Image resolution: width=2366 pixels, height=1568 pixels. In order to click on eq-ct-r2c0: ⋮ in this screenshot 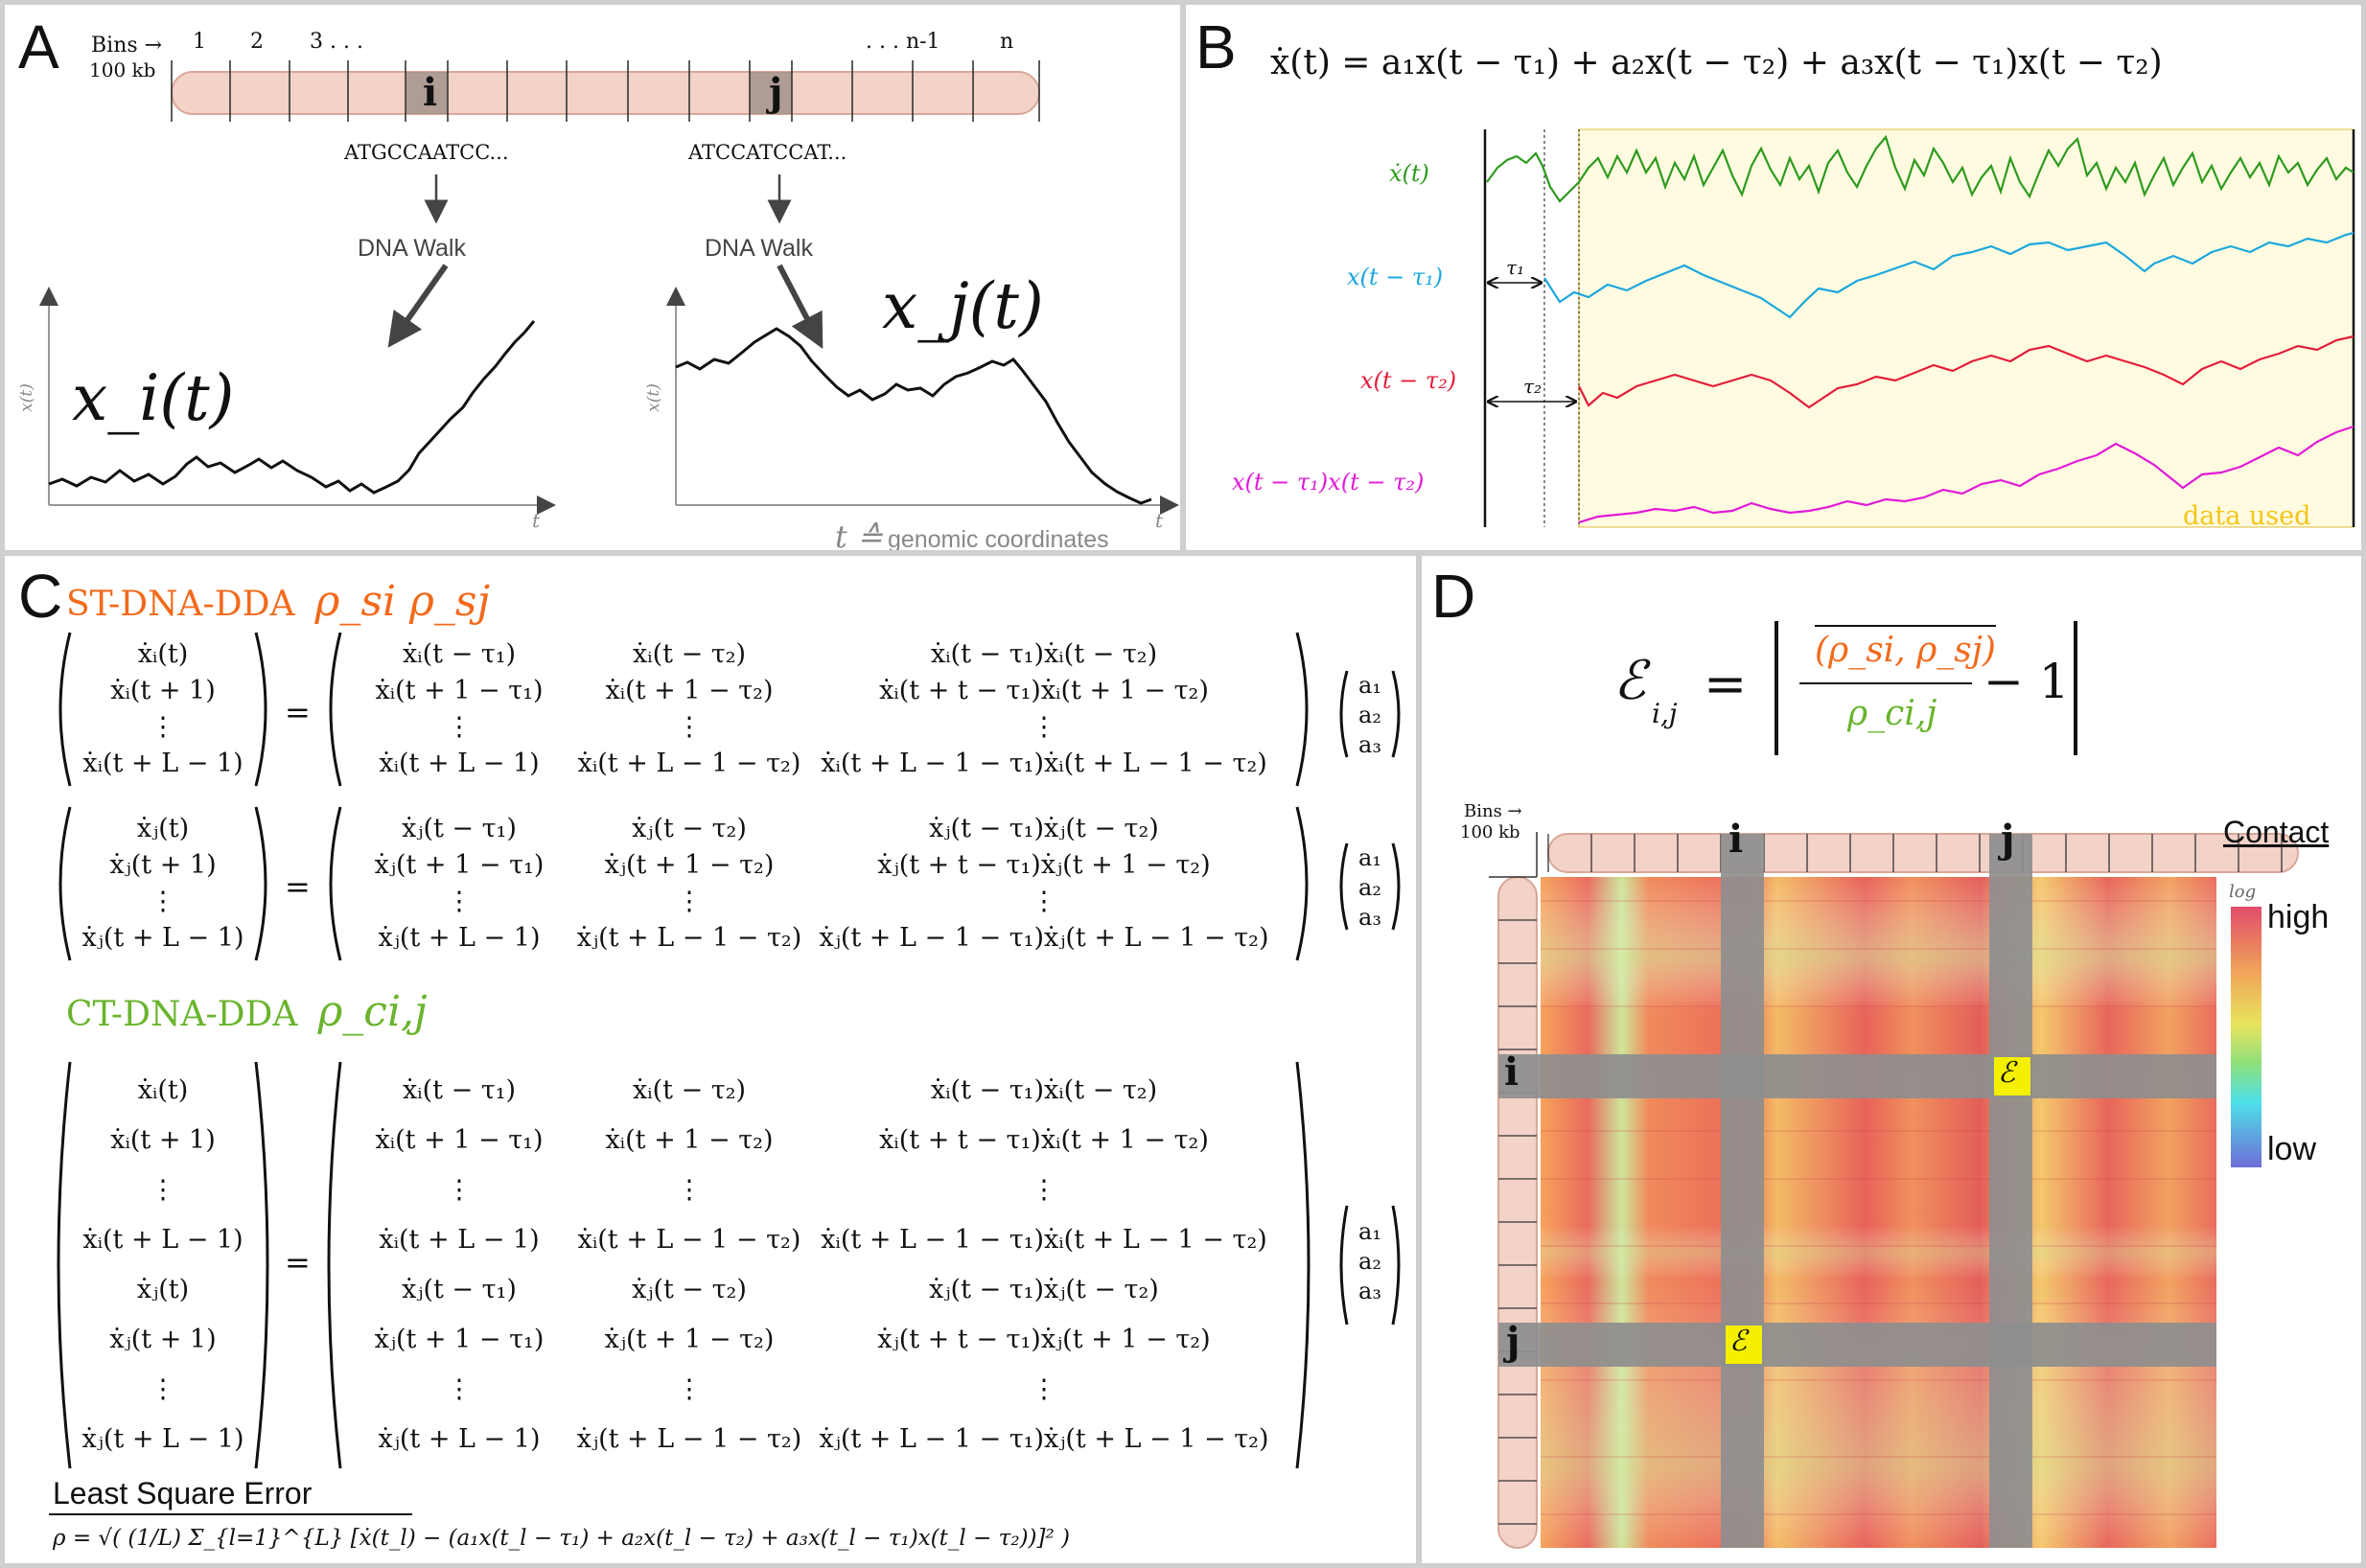, I will do `click(459, 1190)`.